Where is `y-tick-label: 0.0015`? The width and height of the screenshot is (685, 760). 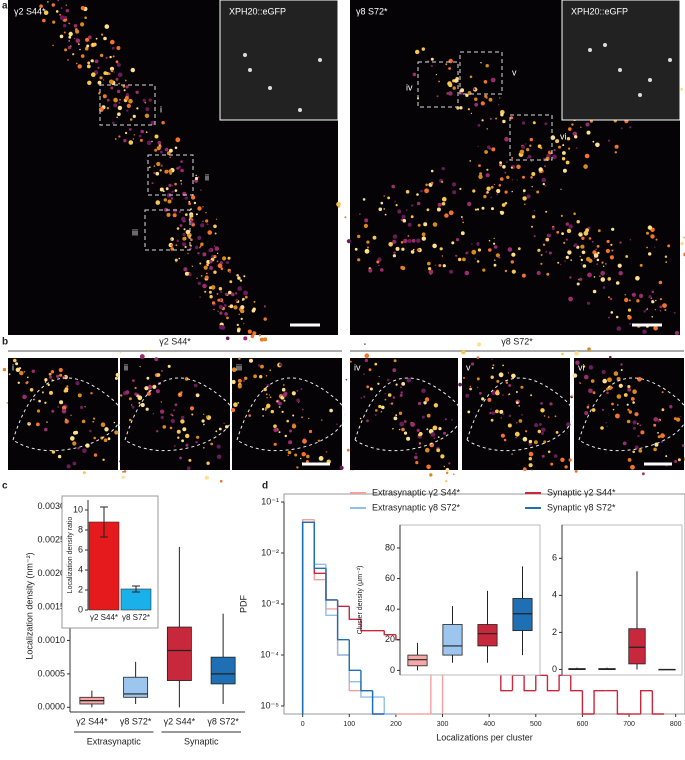 y-tick-label: 0.0015 is located at coordinates (51, 606).